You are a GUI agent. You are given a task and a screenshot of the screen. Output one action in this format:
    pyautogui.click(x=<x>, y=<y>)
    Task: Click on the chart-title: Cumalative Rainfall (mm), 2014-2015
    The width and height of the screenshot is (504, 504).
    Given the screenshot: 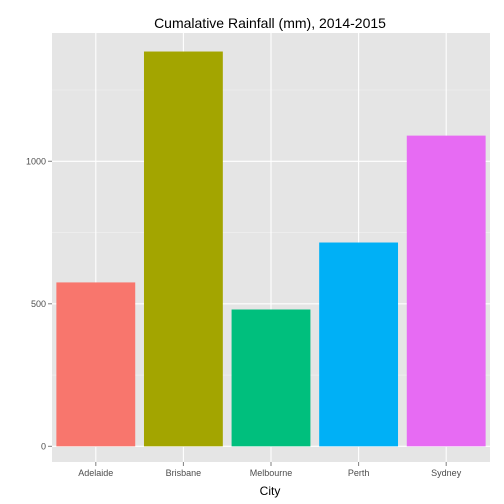 What is the action you would take?
    pyautogui.click(x=270, y=23)
    